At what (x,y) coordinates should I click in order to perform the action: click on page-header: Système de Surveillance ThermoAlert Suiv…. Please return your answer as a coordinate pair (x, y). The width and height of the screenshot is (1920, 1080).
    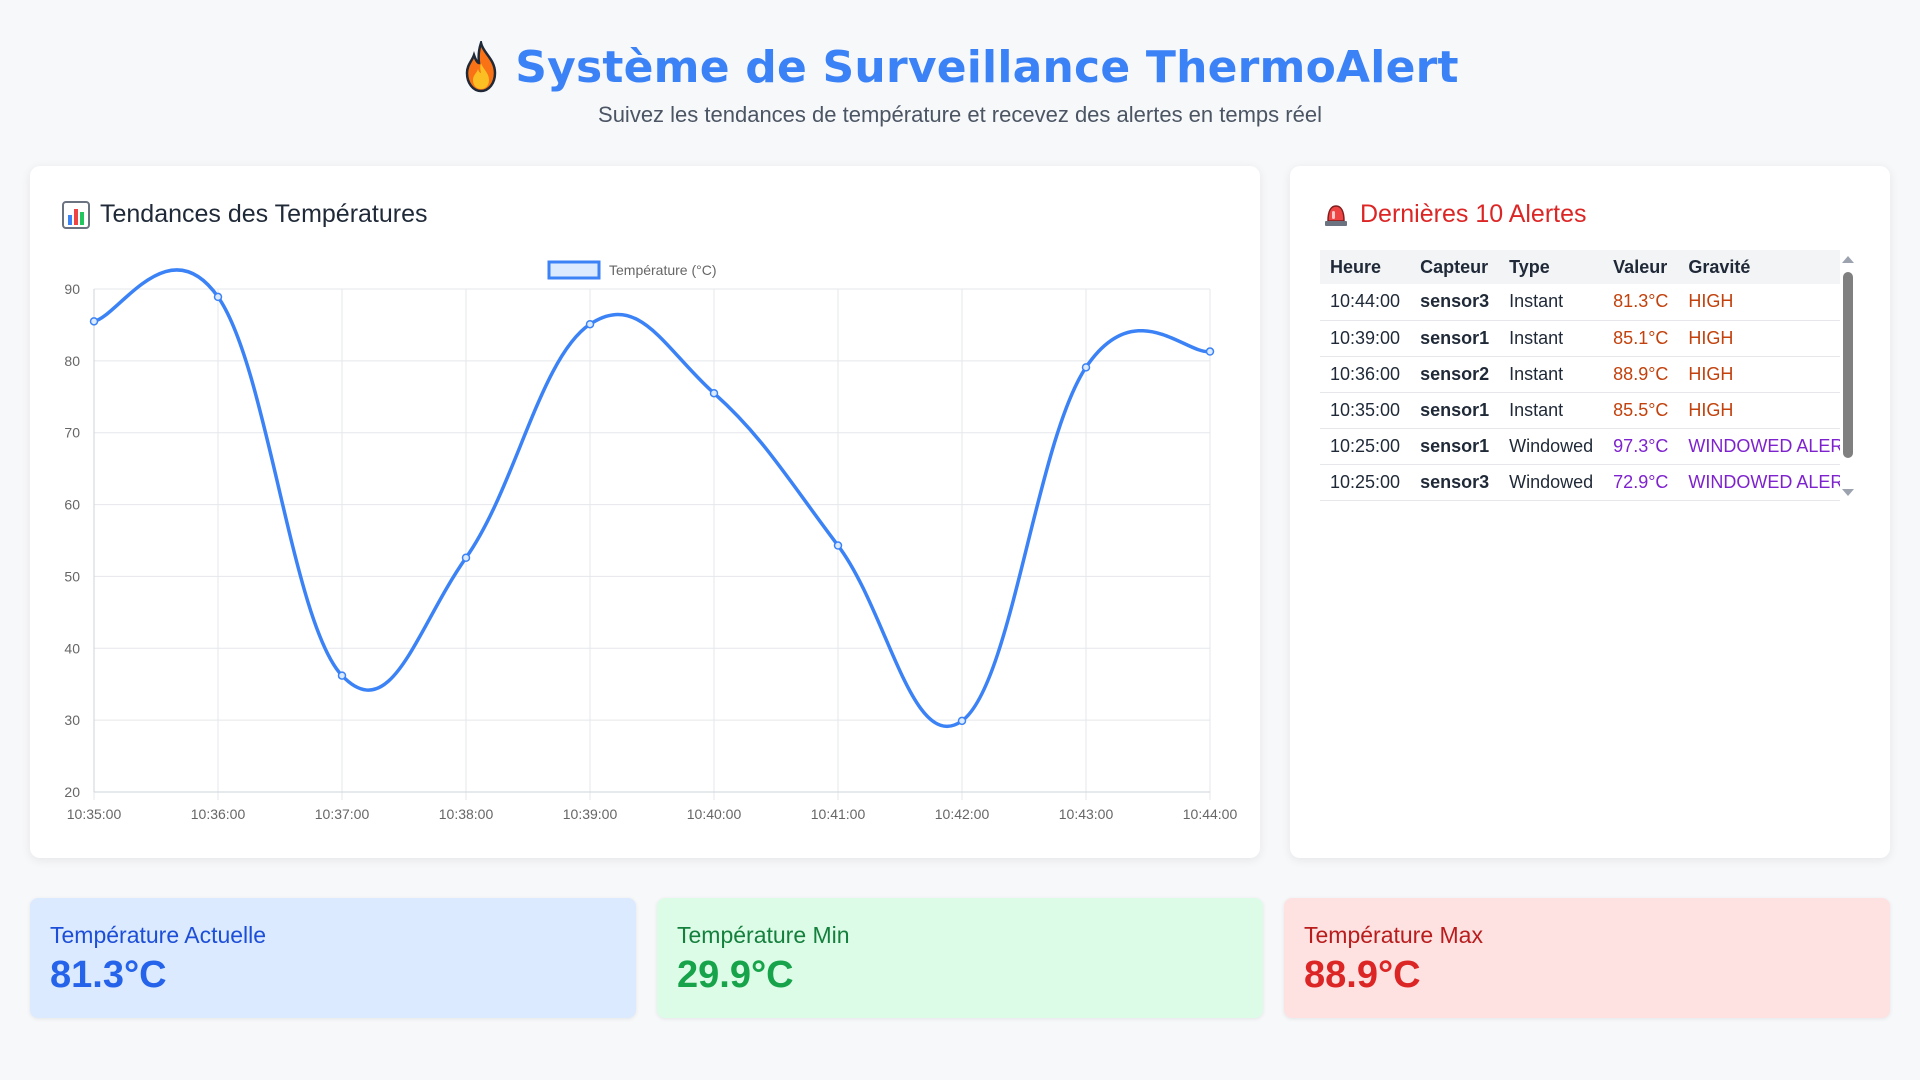
    Looking at the image, I should click on (960, 83).